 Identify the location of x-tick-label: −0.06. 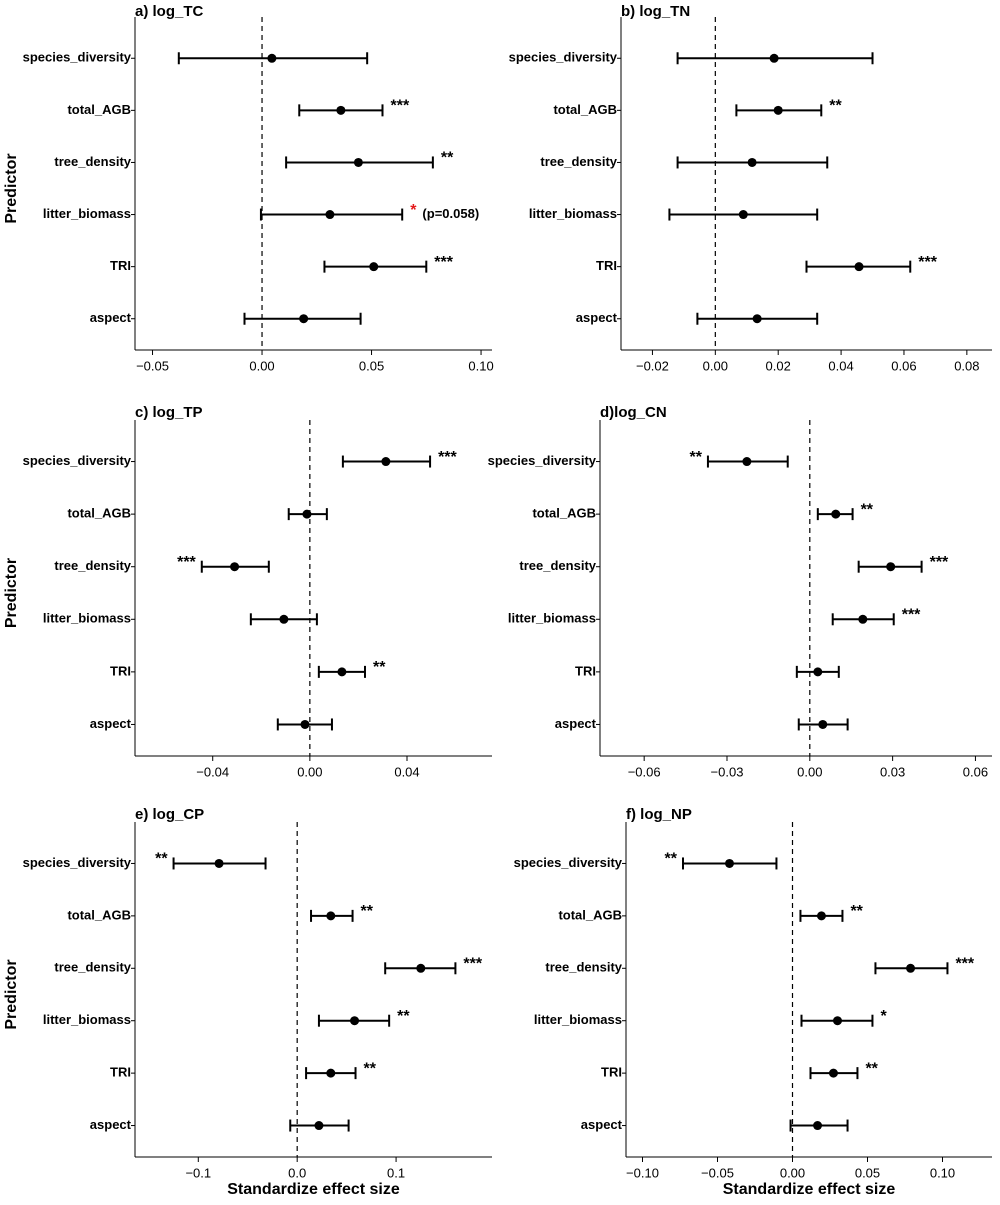
(644, 771).